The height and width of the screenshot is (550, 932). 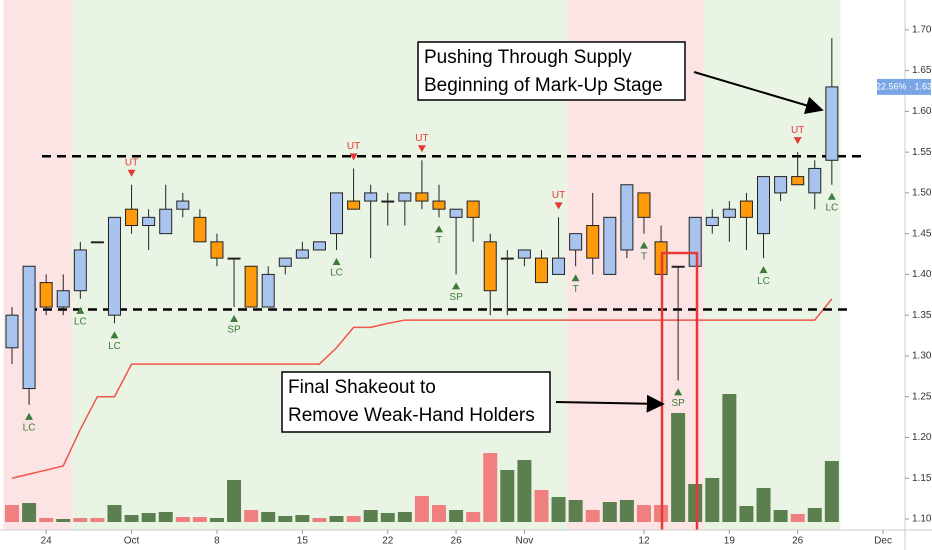 What do you see at coordinates (922, 315) in the screenshot?
I see `y-tick-label: 1.35` at bounding box center [922, 315].